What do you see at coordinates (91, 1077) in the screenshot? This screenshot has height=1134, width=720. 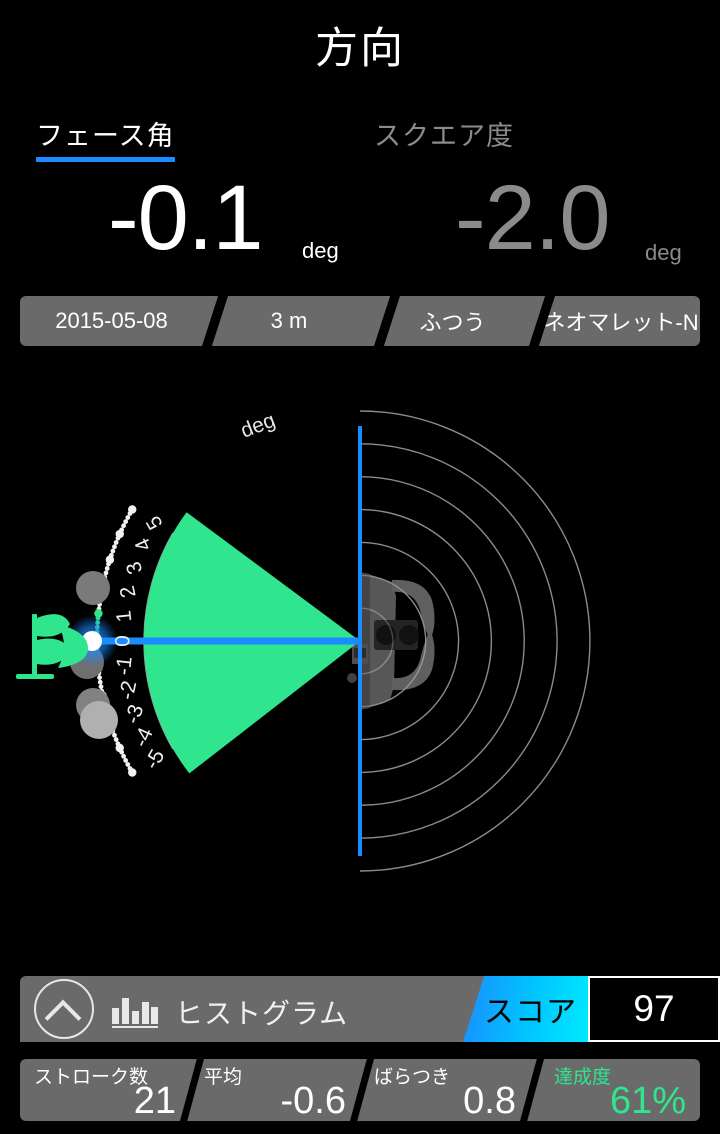 I see `stat-stroke-count-label: ストローク数` at bounding box center [91, 1077].